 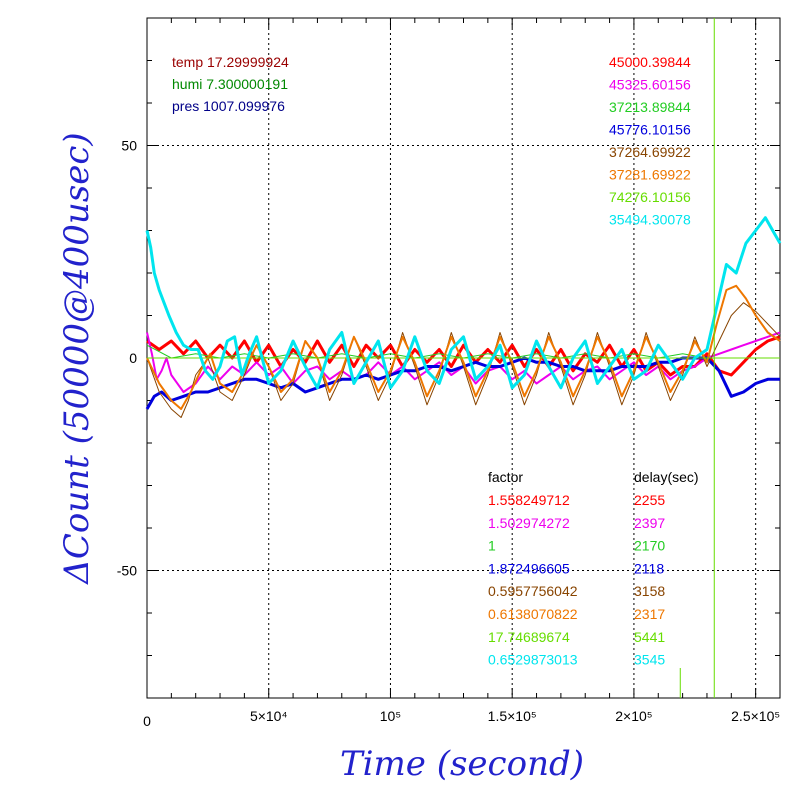 I want to click on env-humi: humi 7.300000191, so click(x=230, y=84).